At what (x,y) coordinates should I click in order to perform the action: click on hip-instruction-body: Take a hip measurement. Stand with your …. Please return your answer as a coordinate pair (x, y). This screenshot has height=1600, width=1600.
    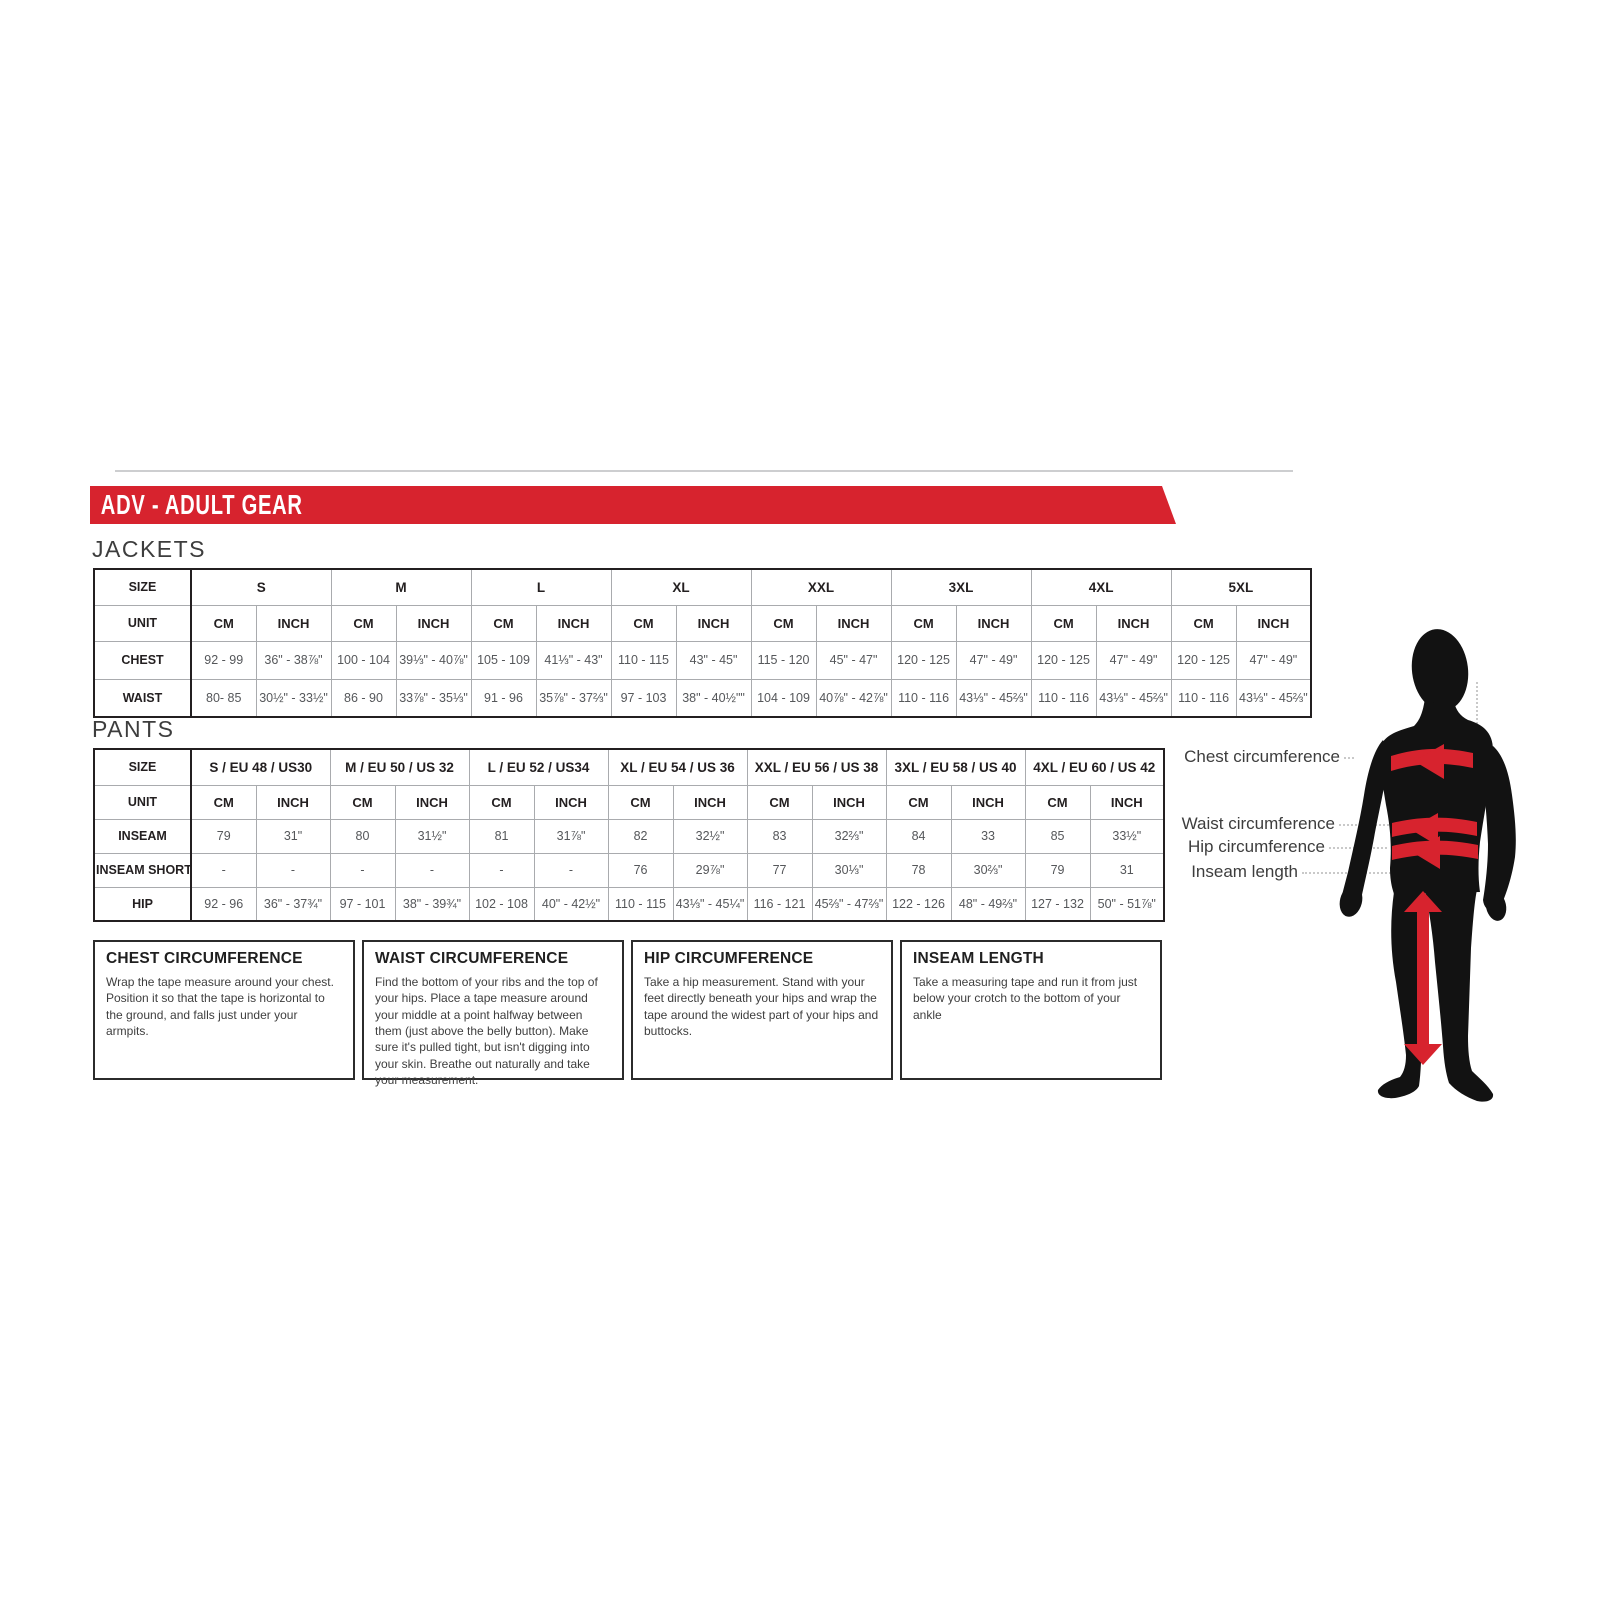
    Looking at the image, I should click on (761, 1006).